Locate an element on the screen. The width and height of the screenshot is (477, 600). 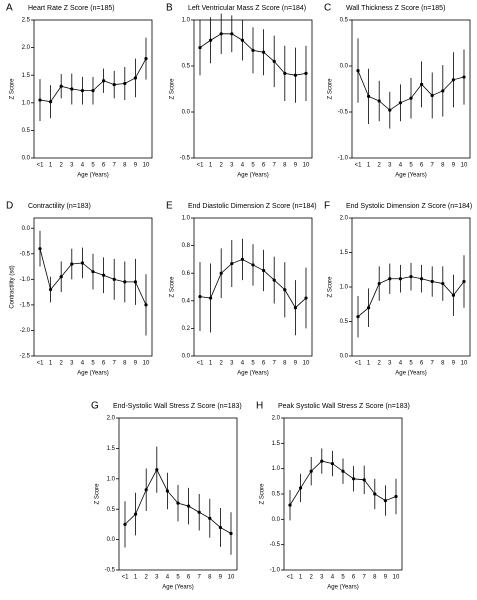
y-axis-label: Contractility (sd) is located at coordinates (13, 286).